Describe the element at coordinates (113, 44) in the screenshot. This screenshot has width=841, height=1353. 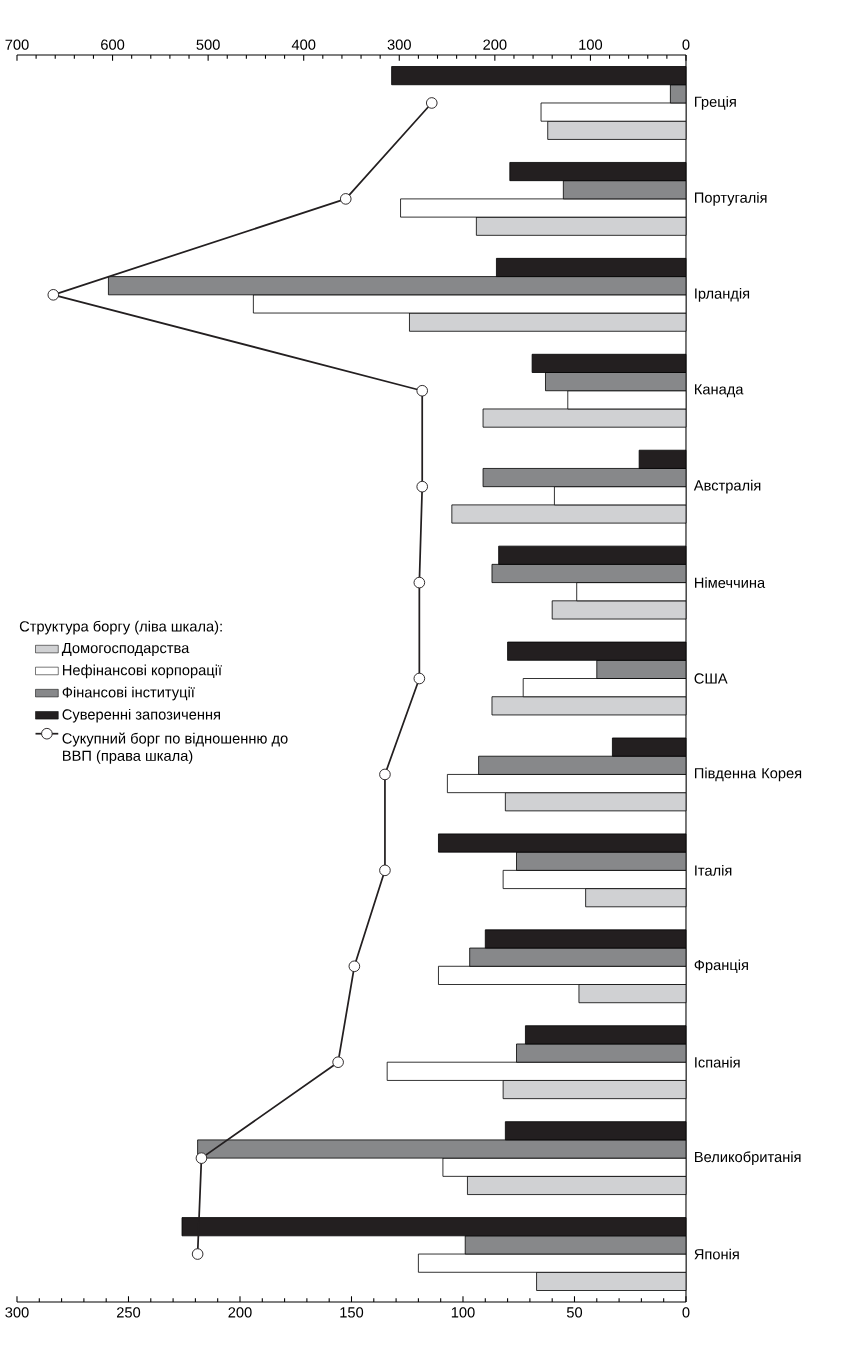
I see `x2-tick-label: 600` at that location.